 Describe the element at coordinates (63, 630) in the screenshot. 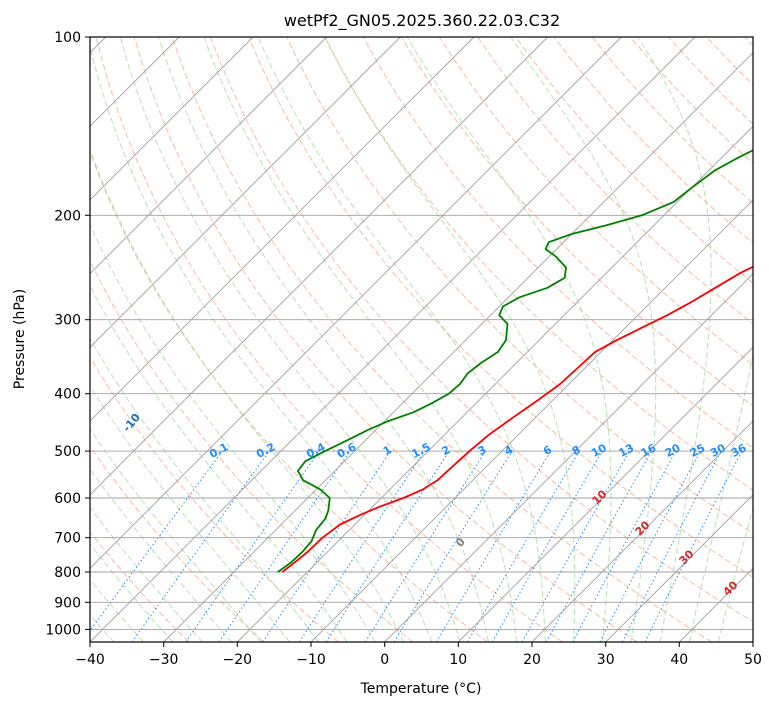

I see `y-tick-label: 1000` at that location.